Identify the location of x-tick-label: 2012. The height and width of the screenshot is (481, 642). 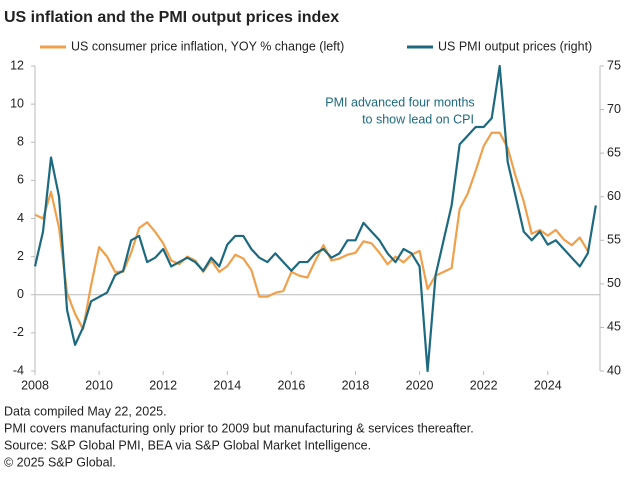
(163, 385).